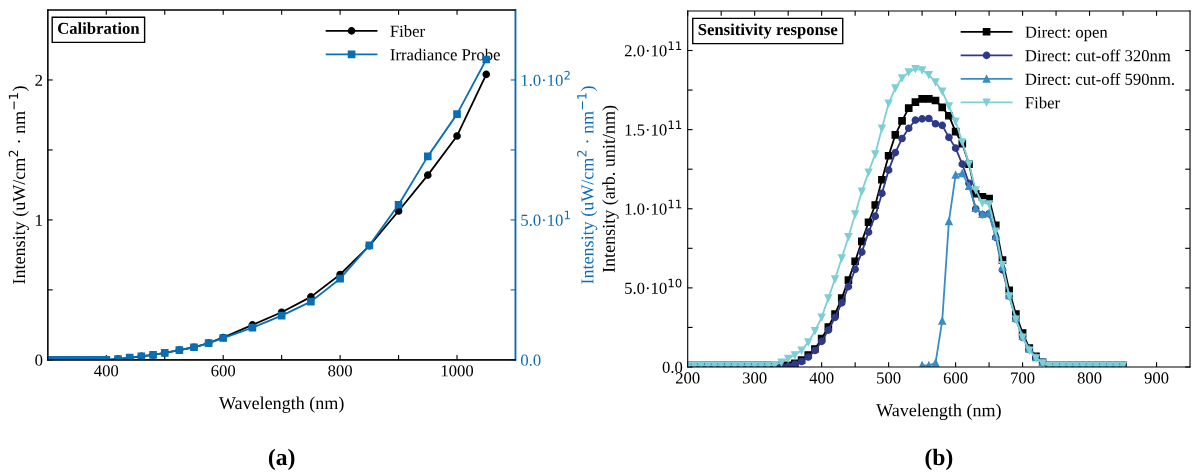 The image size is (1196, 476). What do you see at coordinates (445, 54) in the screenshot?
I see `legend-label: Irradiance Probe` at bounding box center [445, 54].